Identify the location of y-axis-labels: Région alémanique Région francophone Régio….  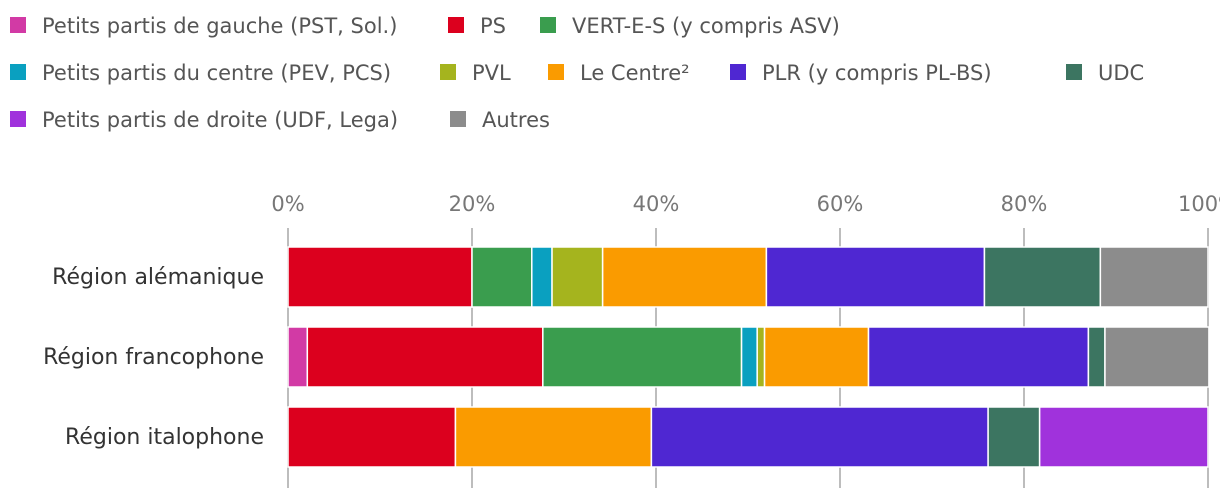
(153, 357).